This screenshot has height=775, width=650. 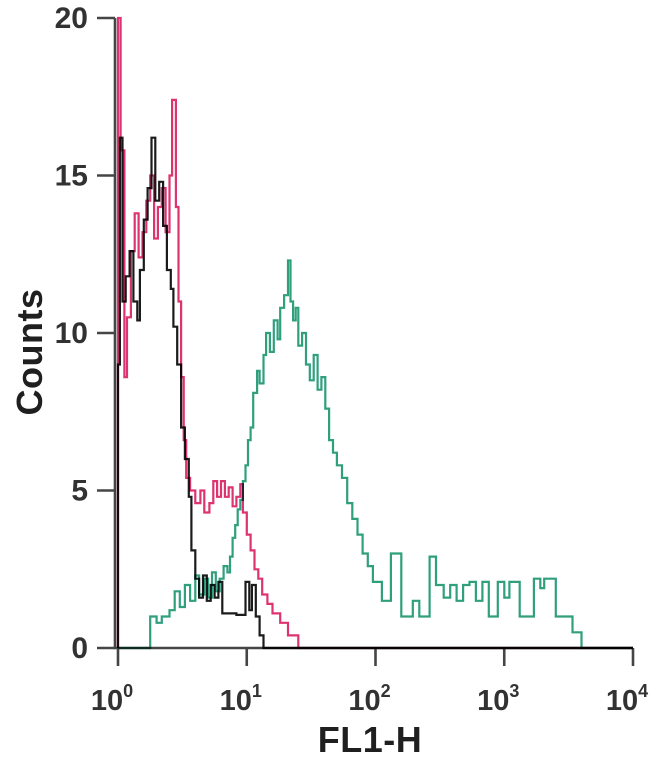 What do you see at coordinates (71, 333) in the screenshot?
I see `y-tick-label-10: 10` at bounding box center [71, 333].